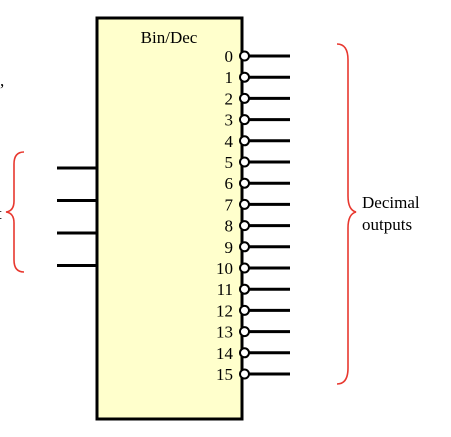 This screenshot has width=451, height=437. What do you see at coordinates (346, 214) in the screenshot?
I see `output-brace` at bounding box center [346, 214].